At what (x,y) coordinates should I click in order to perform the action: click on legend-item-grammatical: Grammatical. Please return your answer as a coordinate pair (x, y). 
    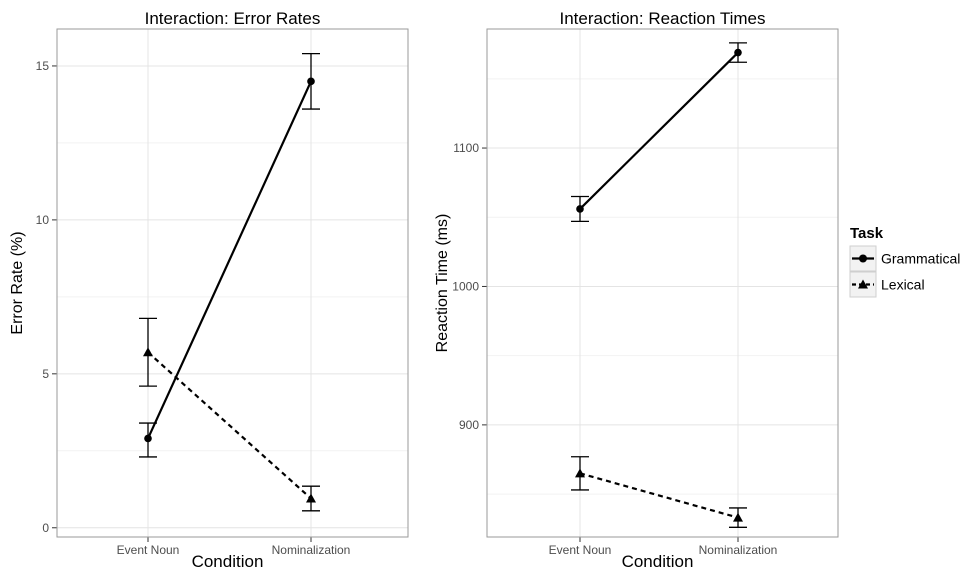
    Looking at the image, I should click on (904, 258).